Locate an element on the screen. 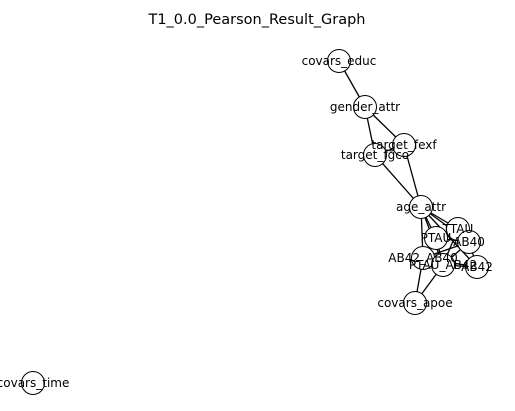 The height and width of the screenshot is (411, 515). node-covars_apoe is located at coordinates (415, 303).